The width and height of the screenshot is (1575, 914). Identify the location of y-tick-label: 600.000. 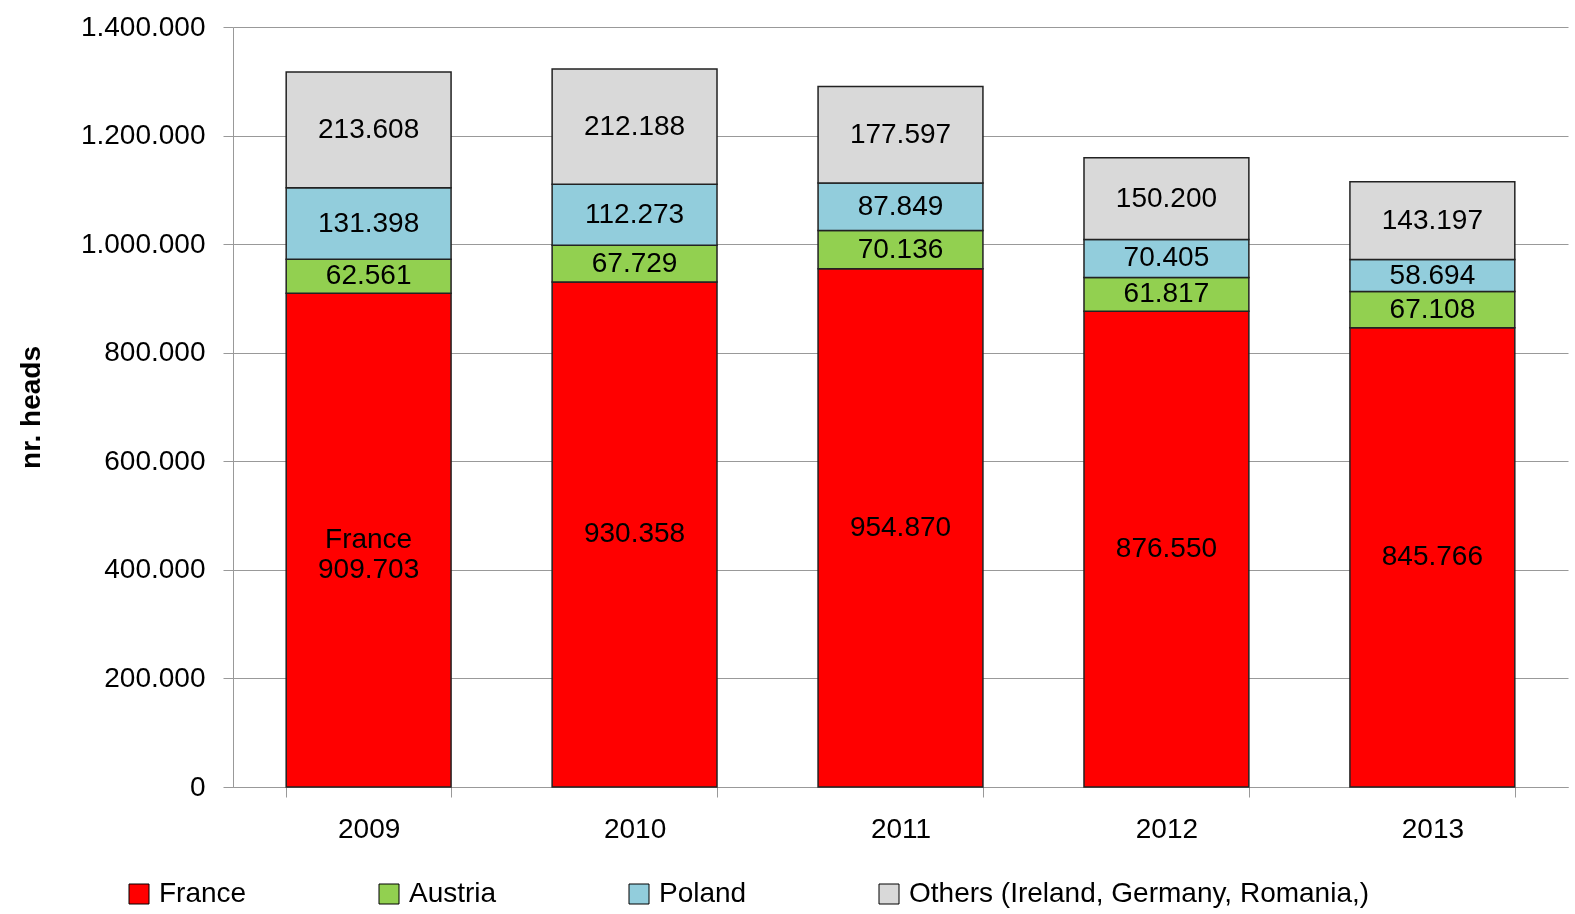
(155, 460).